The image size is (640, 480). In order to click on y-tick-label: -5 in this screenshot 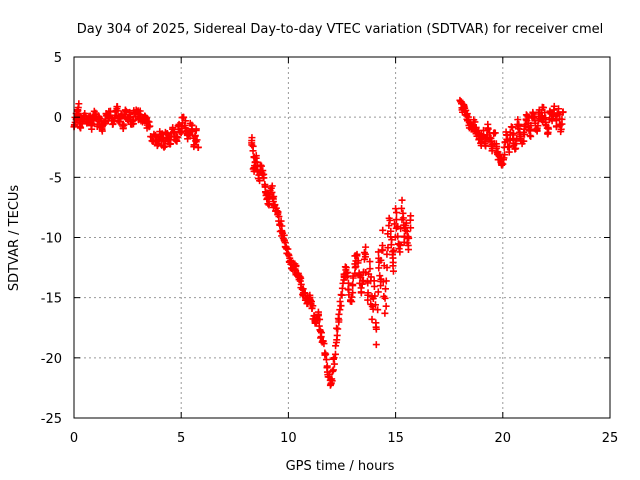, I will do `click(55, 178)`.